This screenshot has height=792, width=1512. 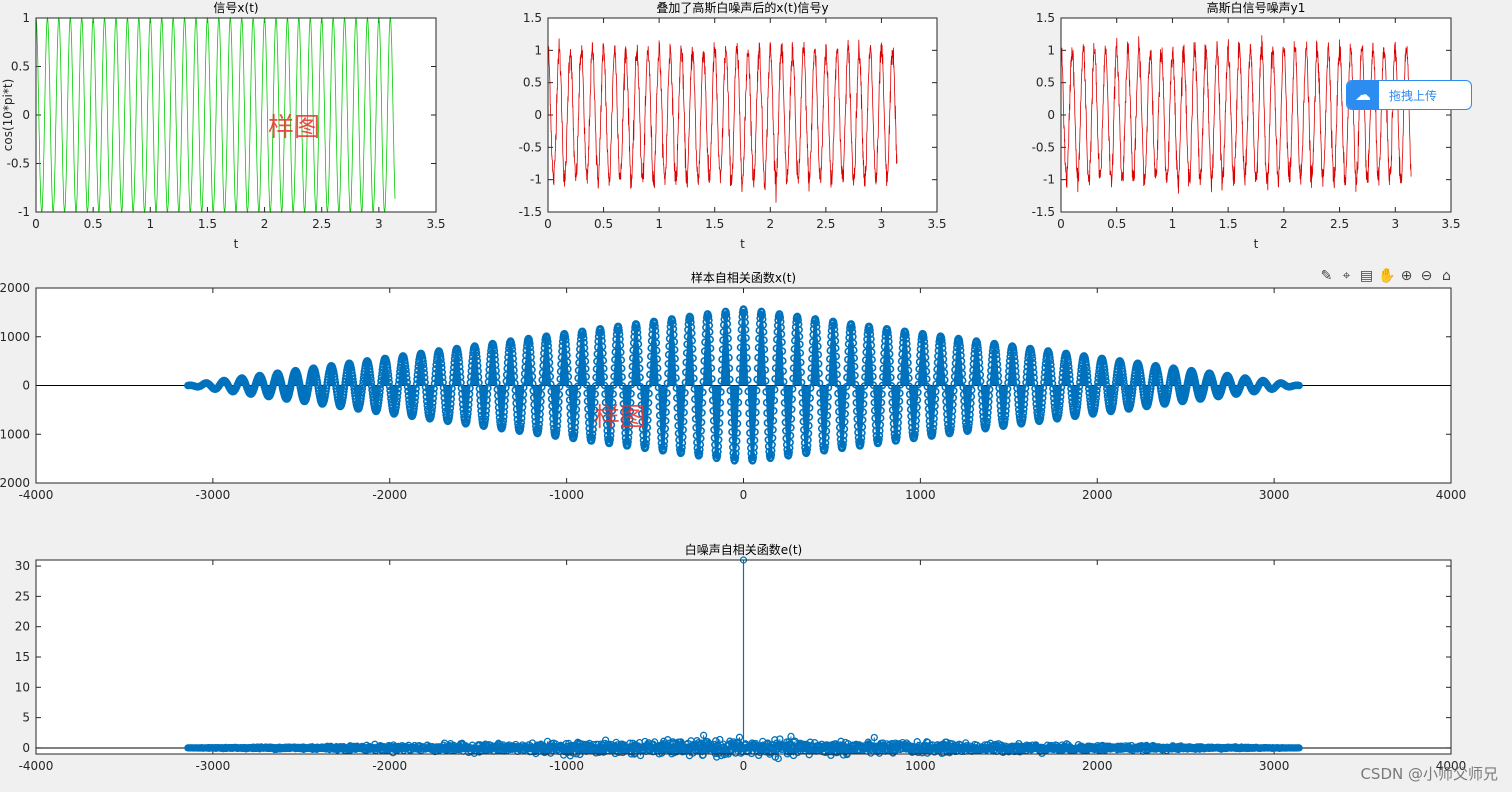 I want to click on home-icon: ⌂, so click(x=1446, y=276).